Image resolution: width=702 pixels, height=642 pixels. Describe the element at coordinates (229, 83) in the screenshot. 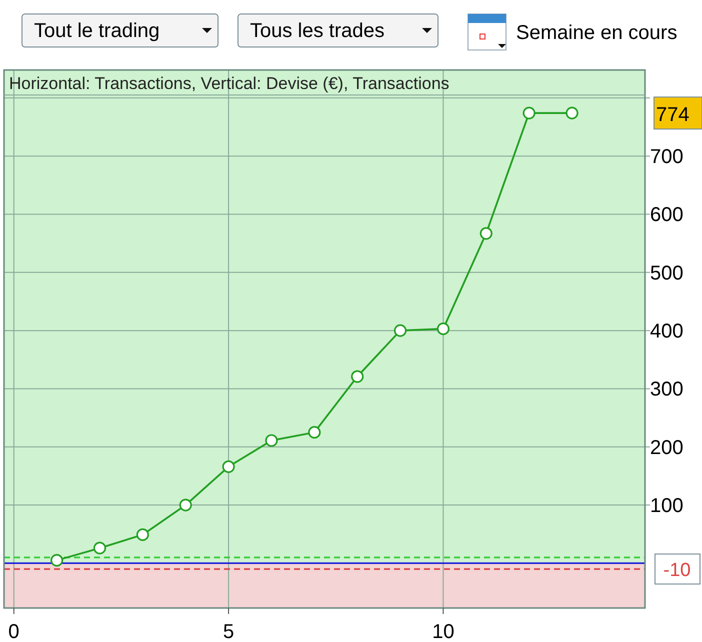

I see `chart-title: Horizontal: Transactions, Vertical: Devise (€), Transactions` at that location.